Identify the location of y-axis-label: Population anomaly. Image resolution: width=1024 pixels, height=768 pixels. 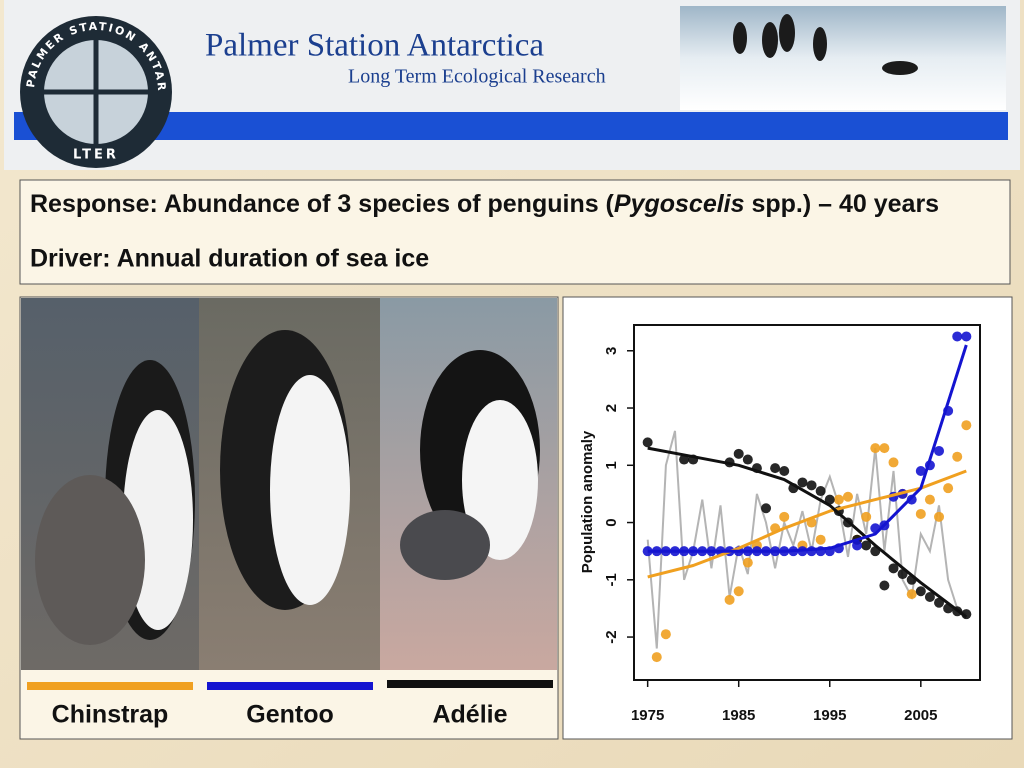
(587, 501).